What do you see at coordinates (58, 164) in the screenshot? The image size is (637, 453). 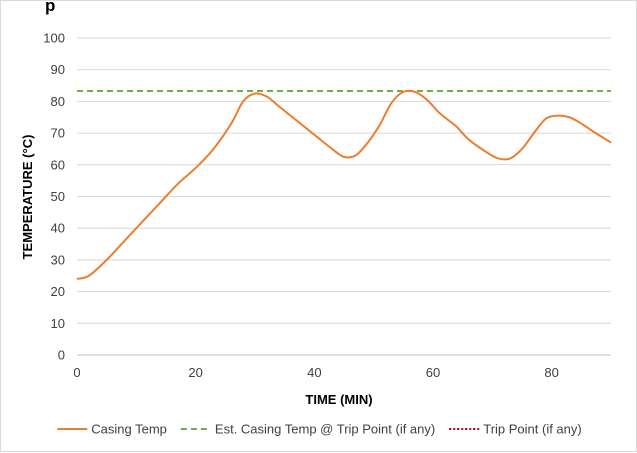 I see `y-tick-label: 60` at bounding box center [58, 164].